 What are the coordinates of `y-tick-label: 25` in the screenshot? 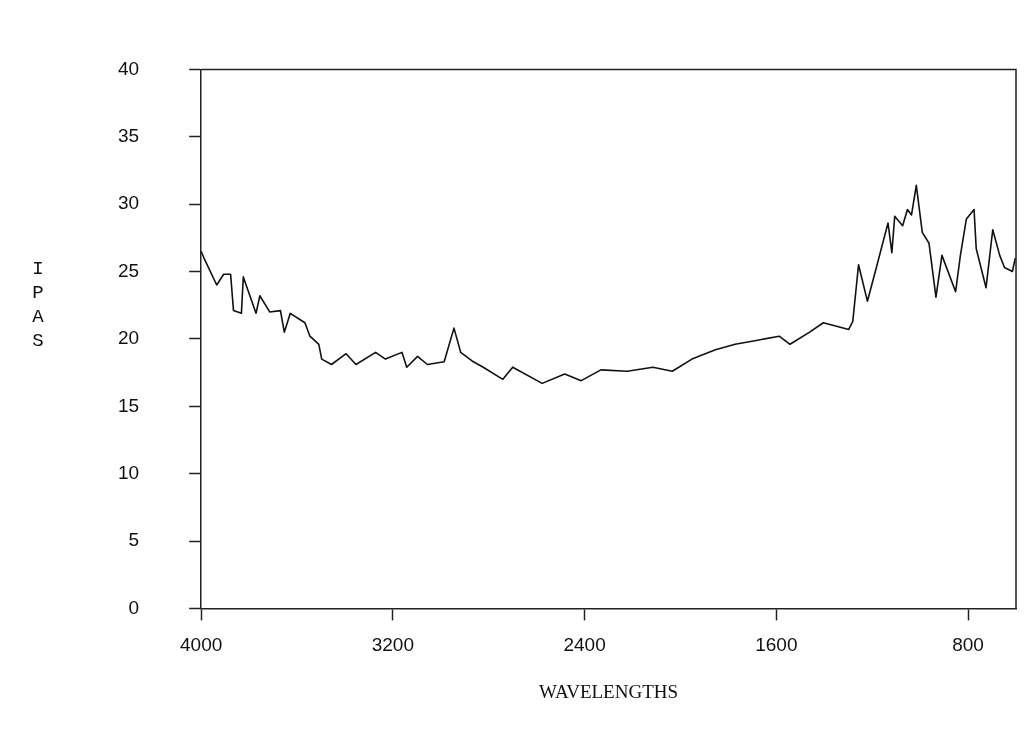 It's located at (128, 270).